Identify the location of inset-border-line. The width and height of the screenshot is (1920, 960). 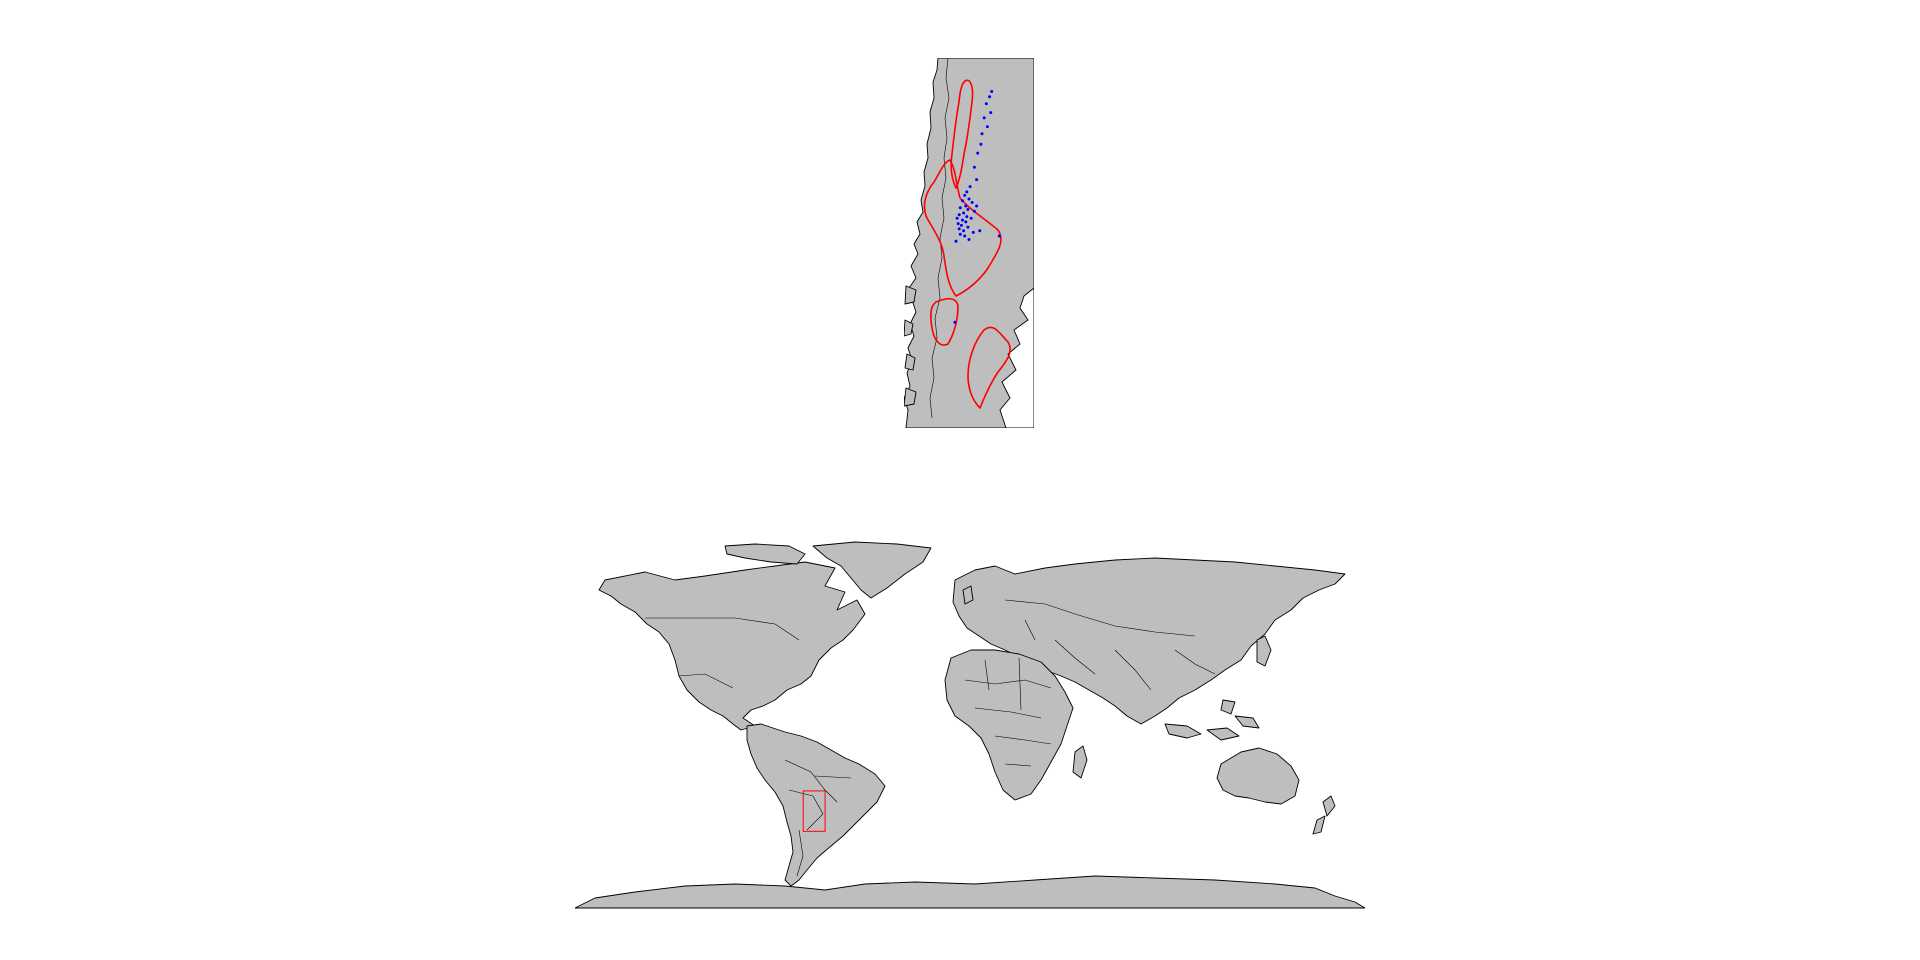
(939, 238).